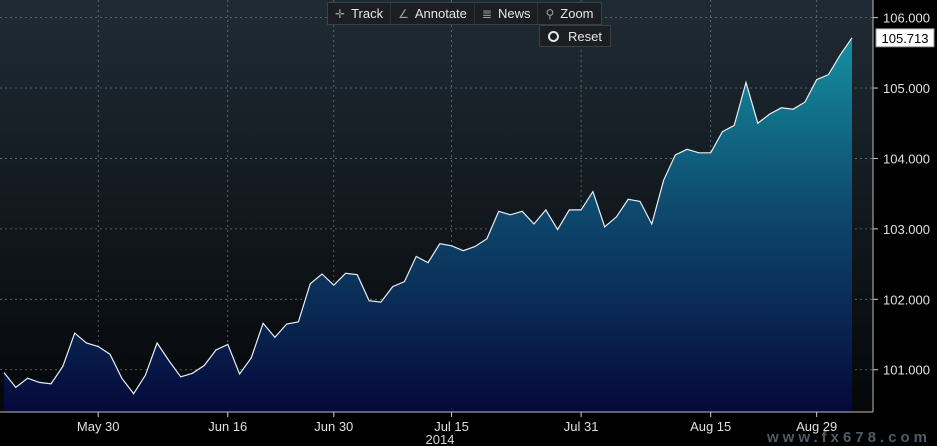 The image size is (937, 446). What do you see at coordinates (514, 13) in the screenshot?
I see `news-label: News` at bounding box center [514, 13].